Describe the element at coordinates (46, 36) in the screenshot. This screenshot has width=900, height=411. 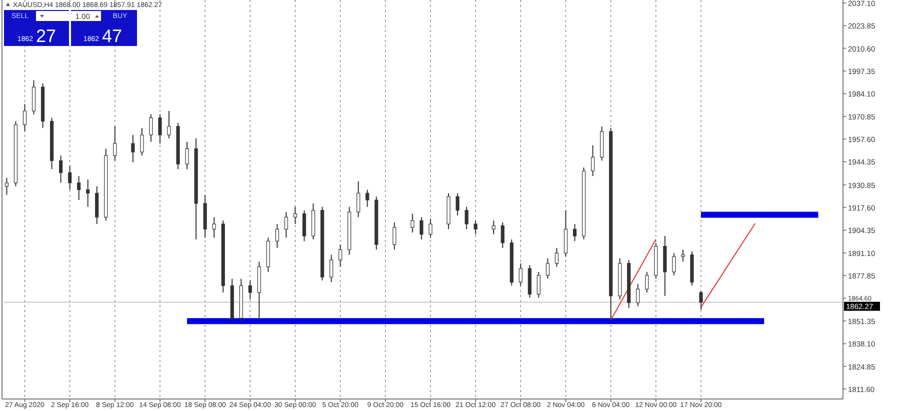
I see `annotation: 27` at that location.